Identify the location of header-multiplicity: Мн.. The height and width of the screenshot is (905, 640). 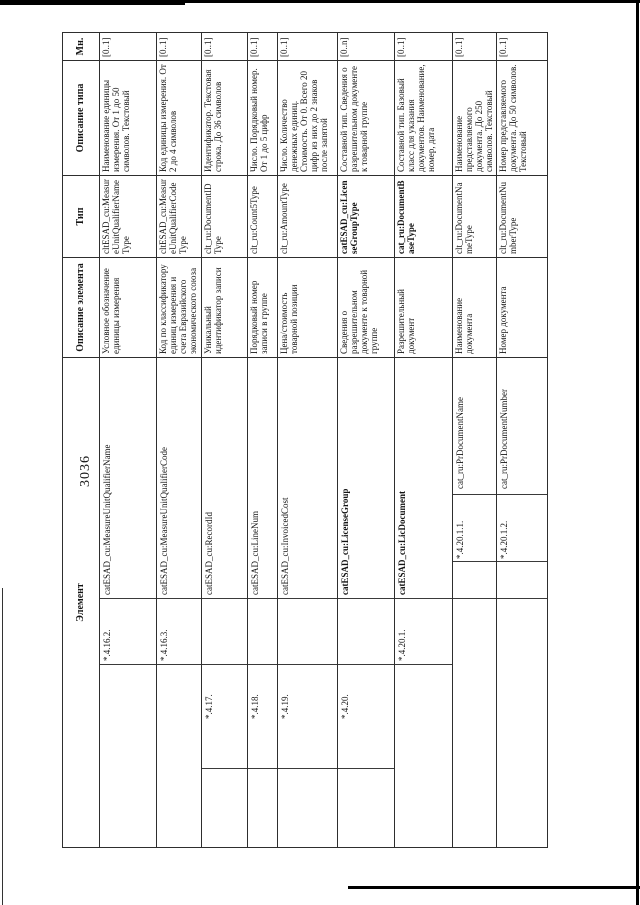
(81, 46).